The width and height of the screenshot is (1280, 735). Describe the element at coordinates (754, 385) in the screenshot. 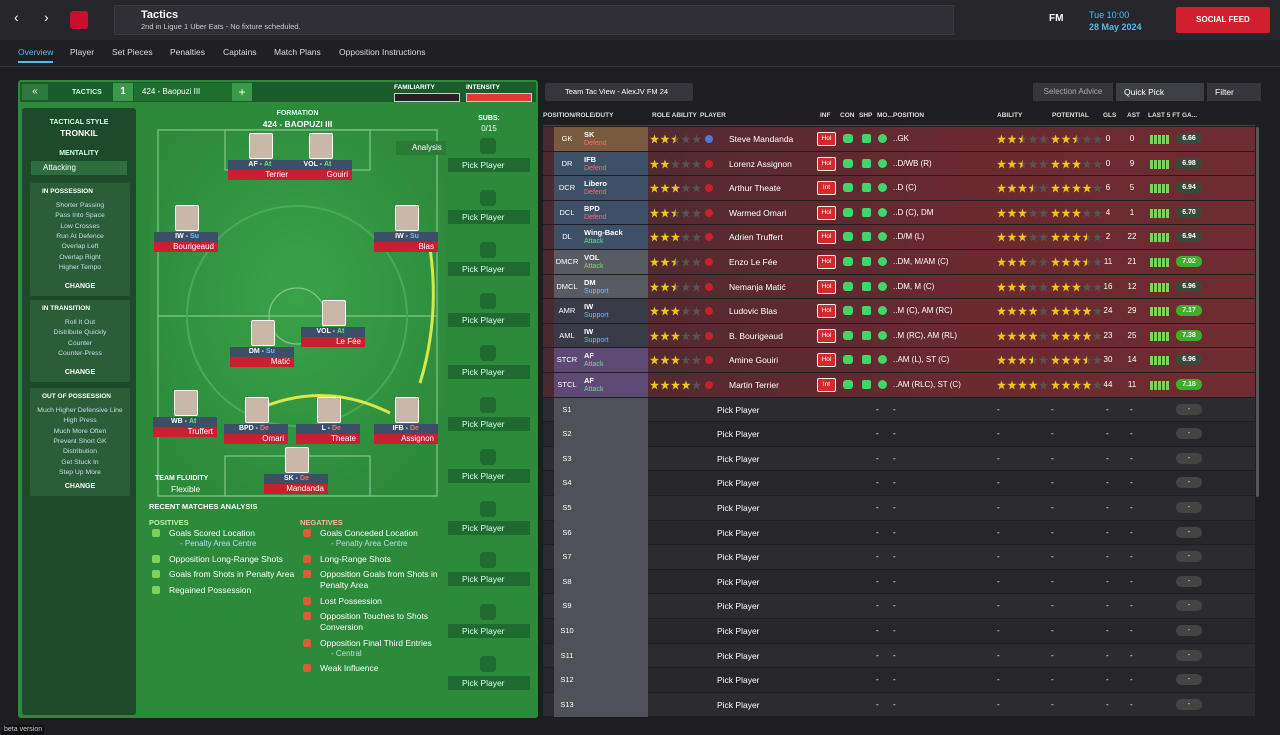

I see `player-name: Martin Terrier` at that location.